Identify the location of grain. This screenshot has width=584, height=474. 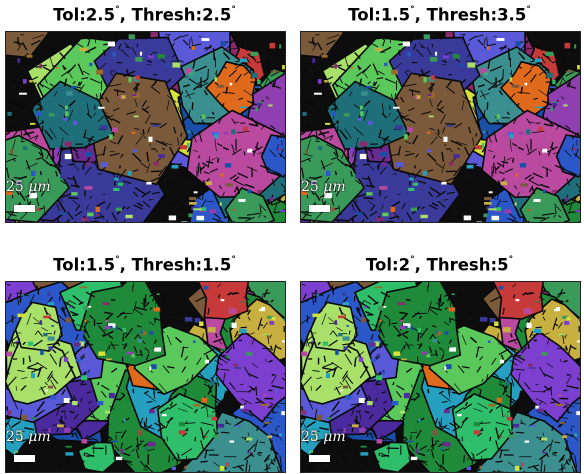
(187, 427).